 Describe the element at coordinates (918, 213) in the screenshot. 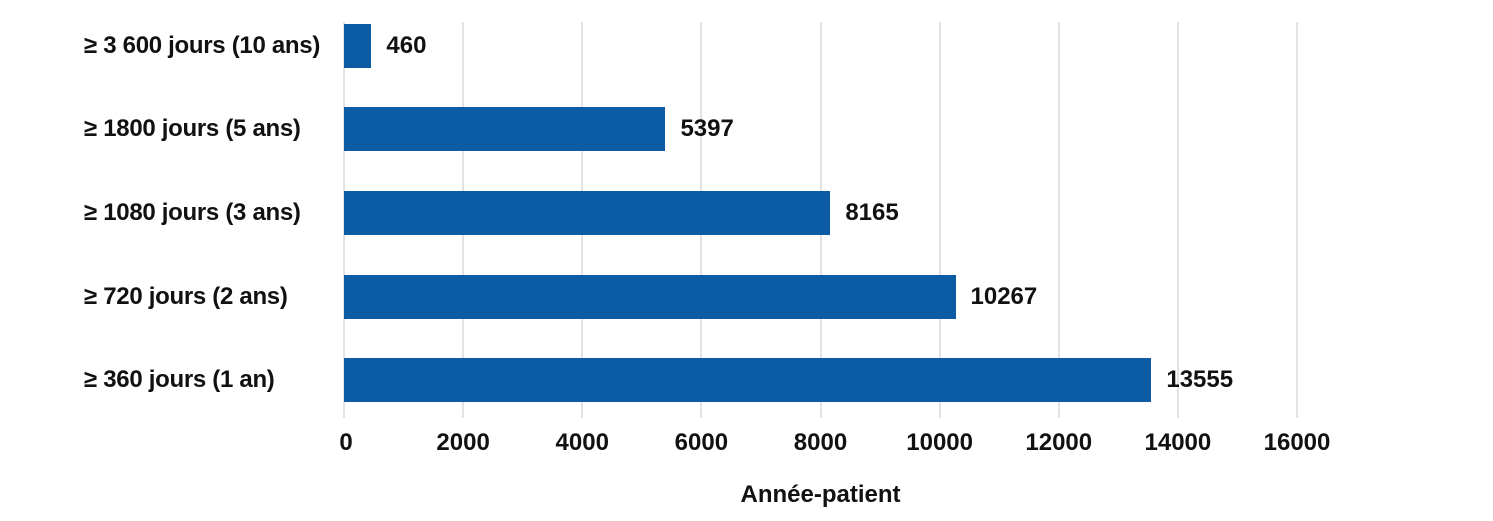

I see `bar-track: 8165` at that location.